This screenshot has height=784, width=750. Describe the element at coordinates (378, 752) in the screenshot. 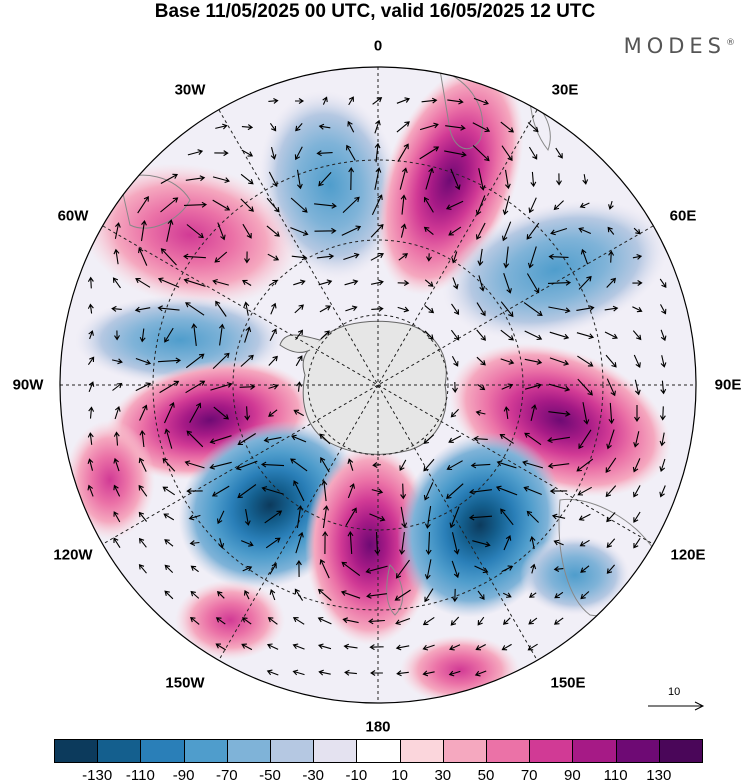

I see `colorbar` at that location.